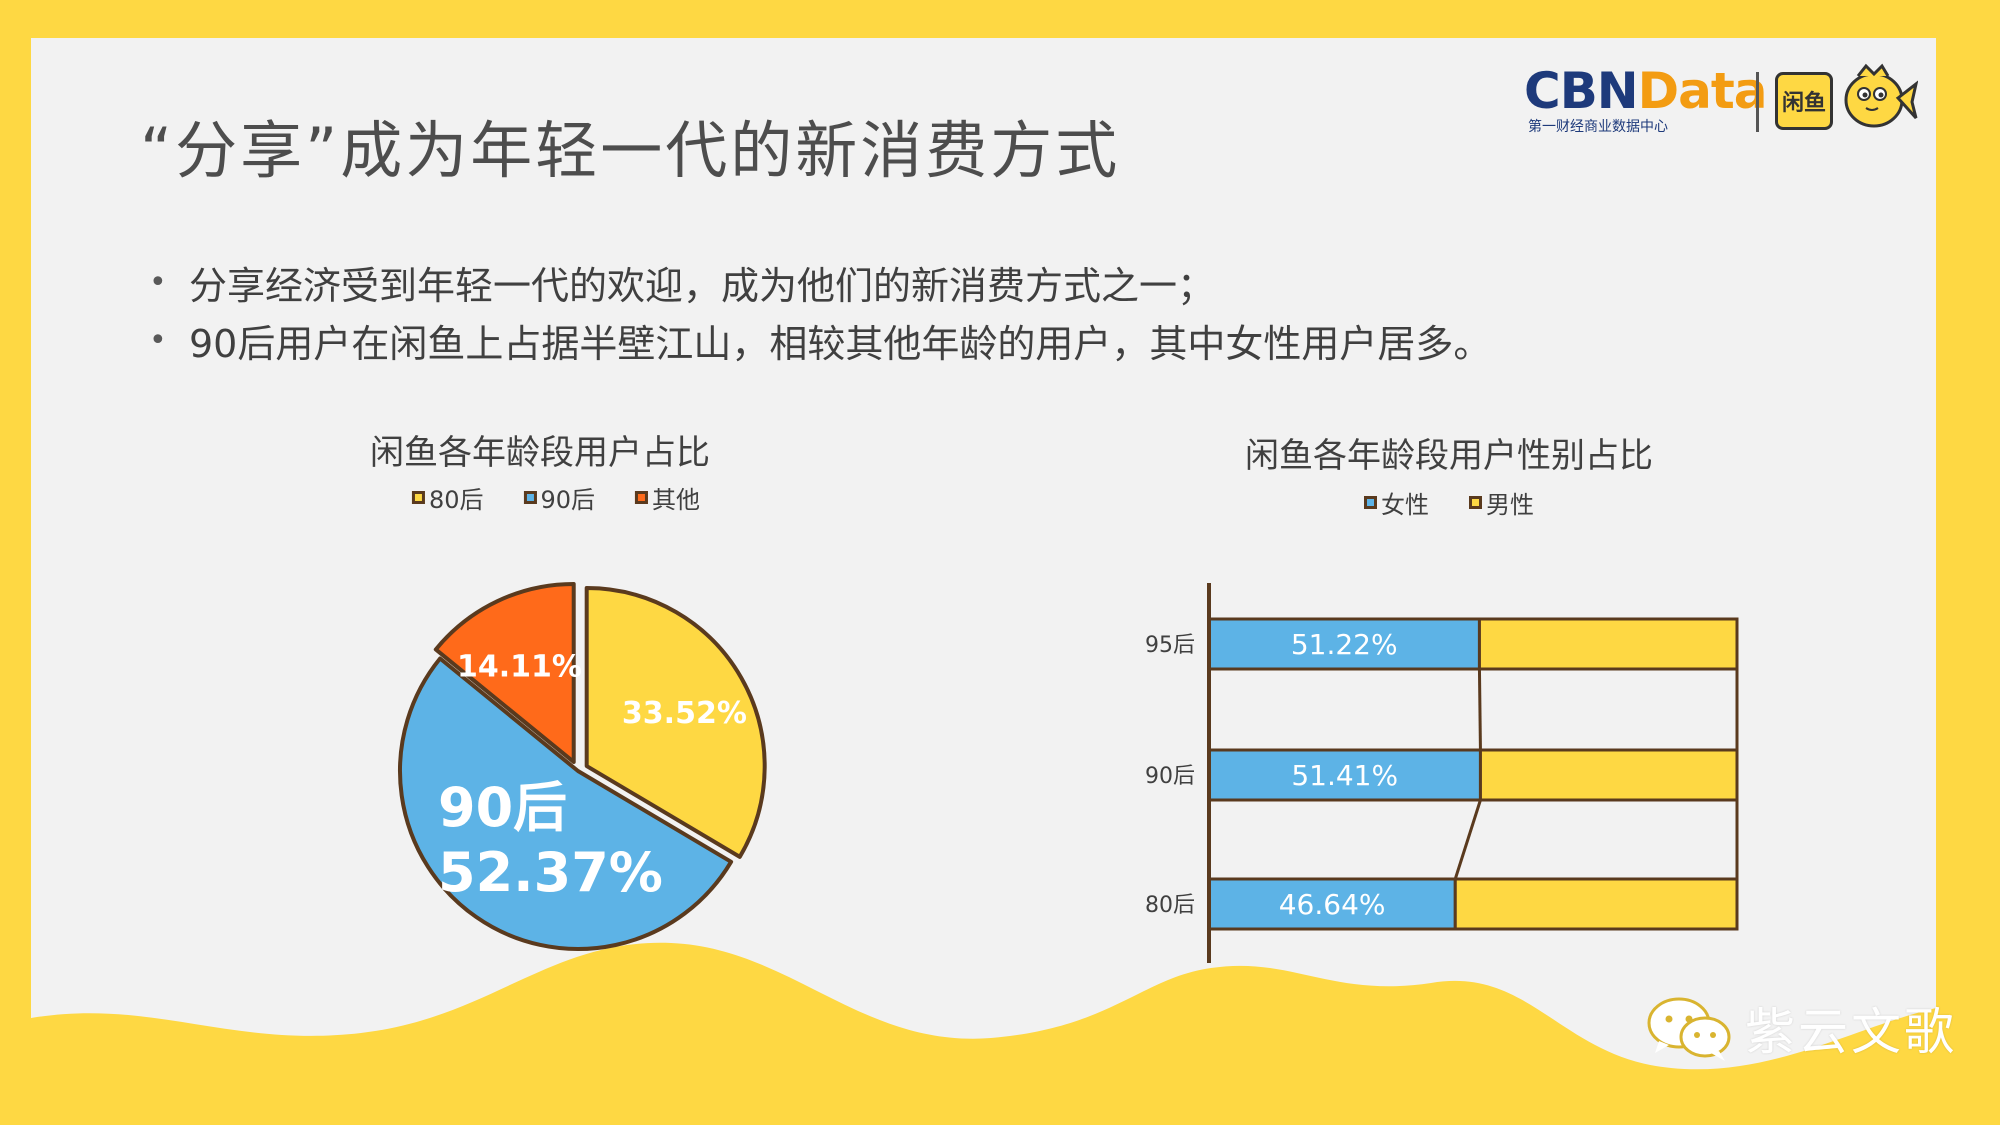 This screenshot has height=1125, width=2000. What do you see at coordinates (983, 1020) in the screenshot?
I see `bottom-wave-decoration` at bounding box center [983, 1020].